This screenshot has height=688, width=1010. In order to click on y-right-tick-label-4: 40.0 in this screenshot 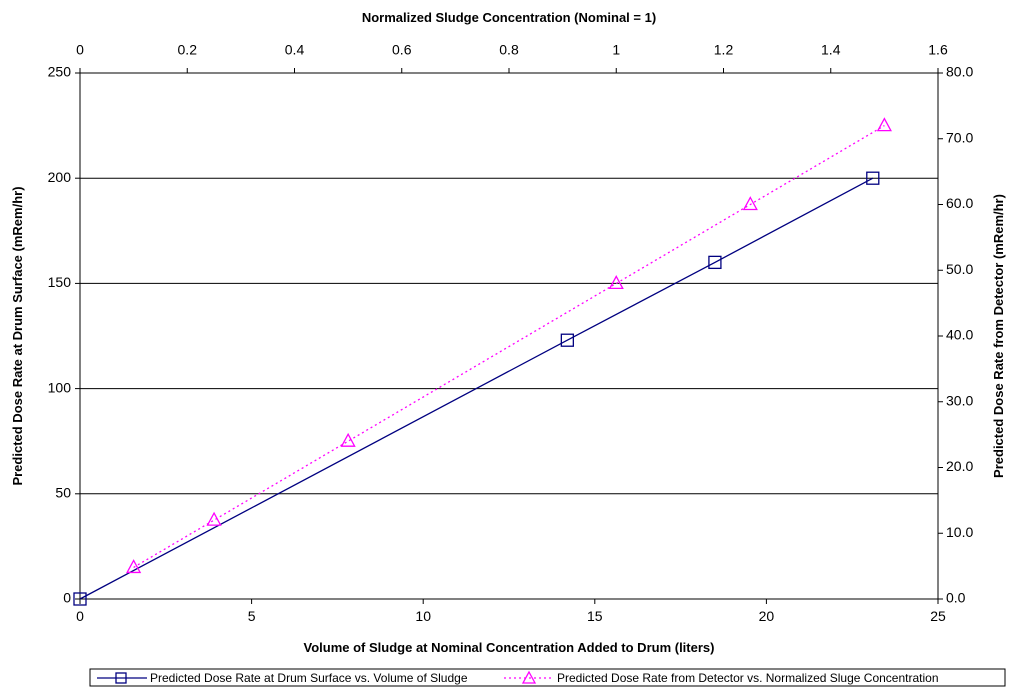, I will do `click(959, 335)`.